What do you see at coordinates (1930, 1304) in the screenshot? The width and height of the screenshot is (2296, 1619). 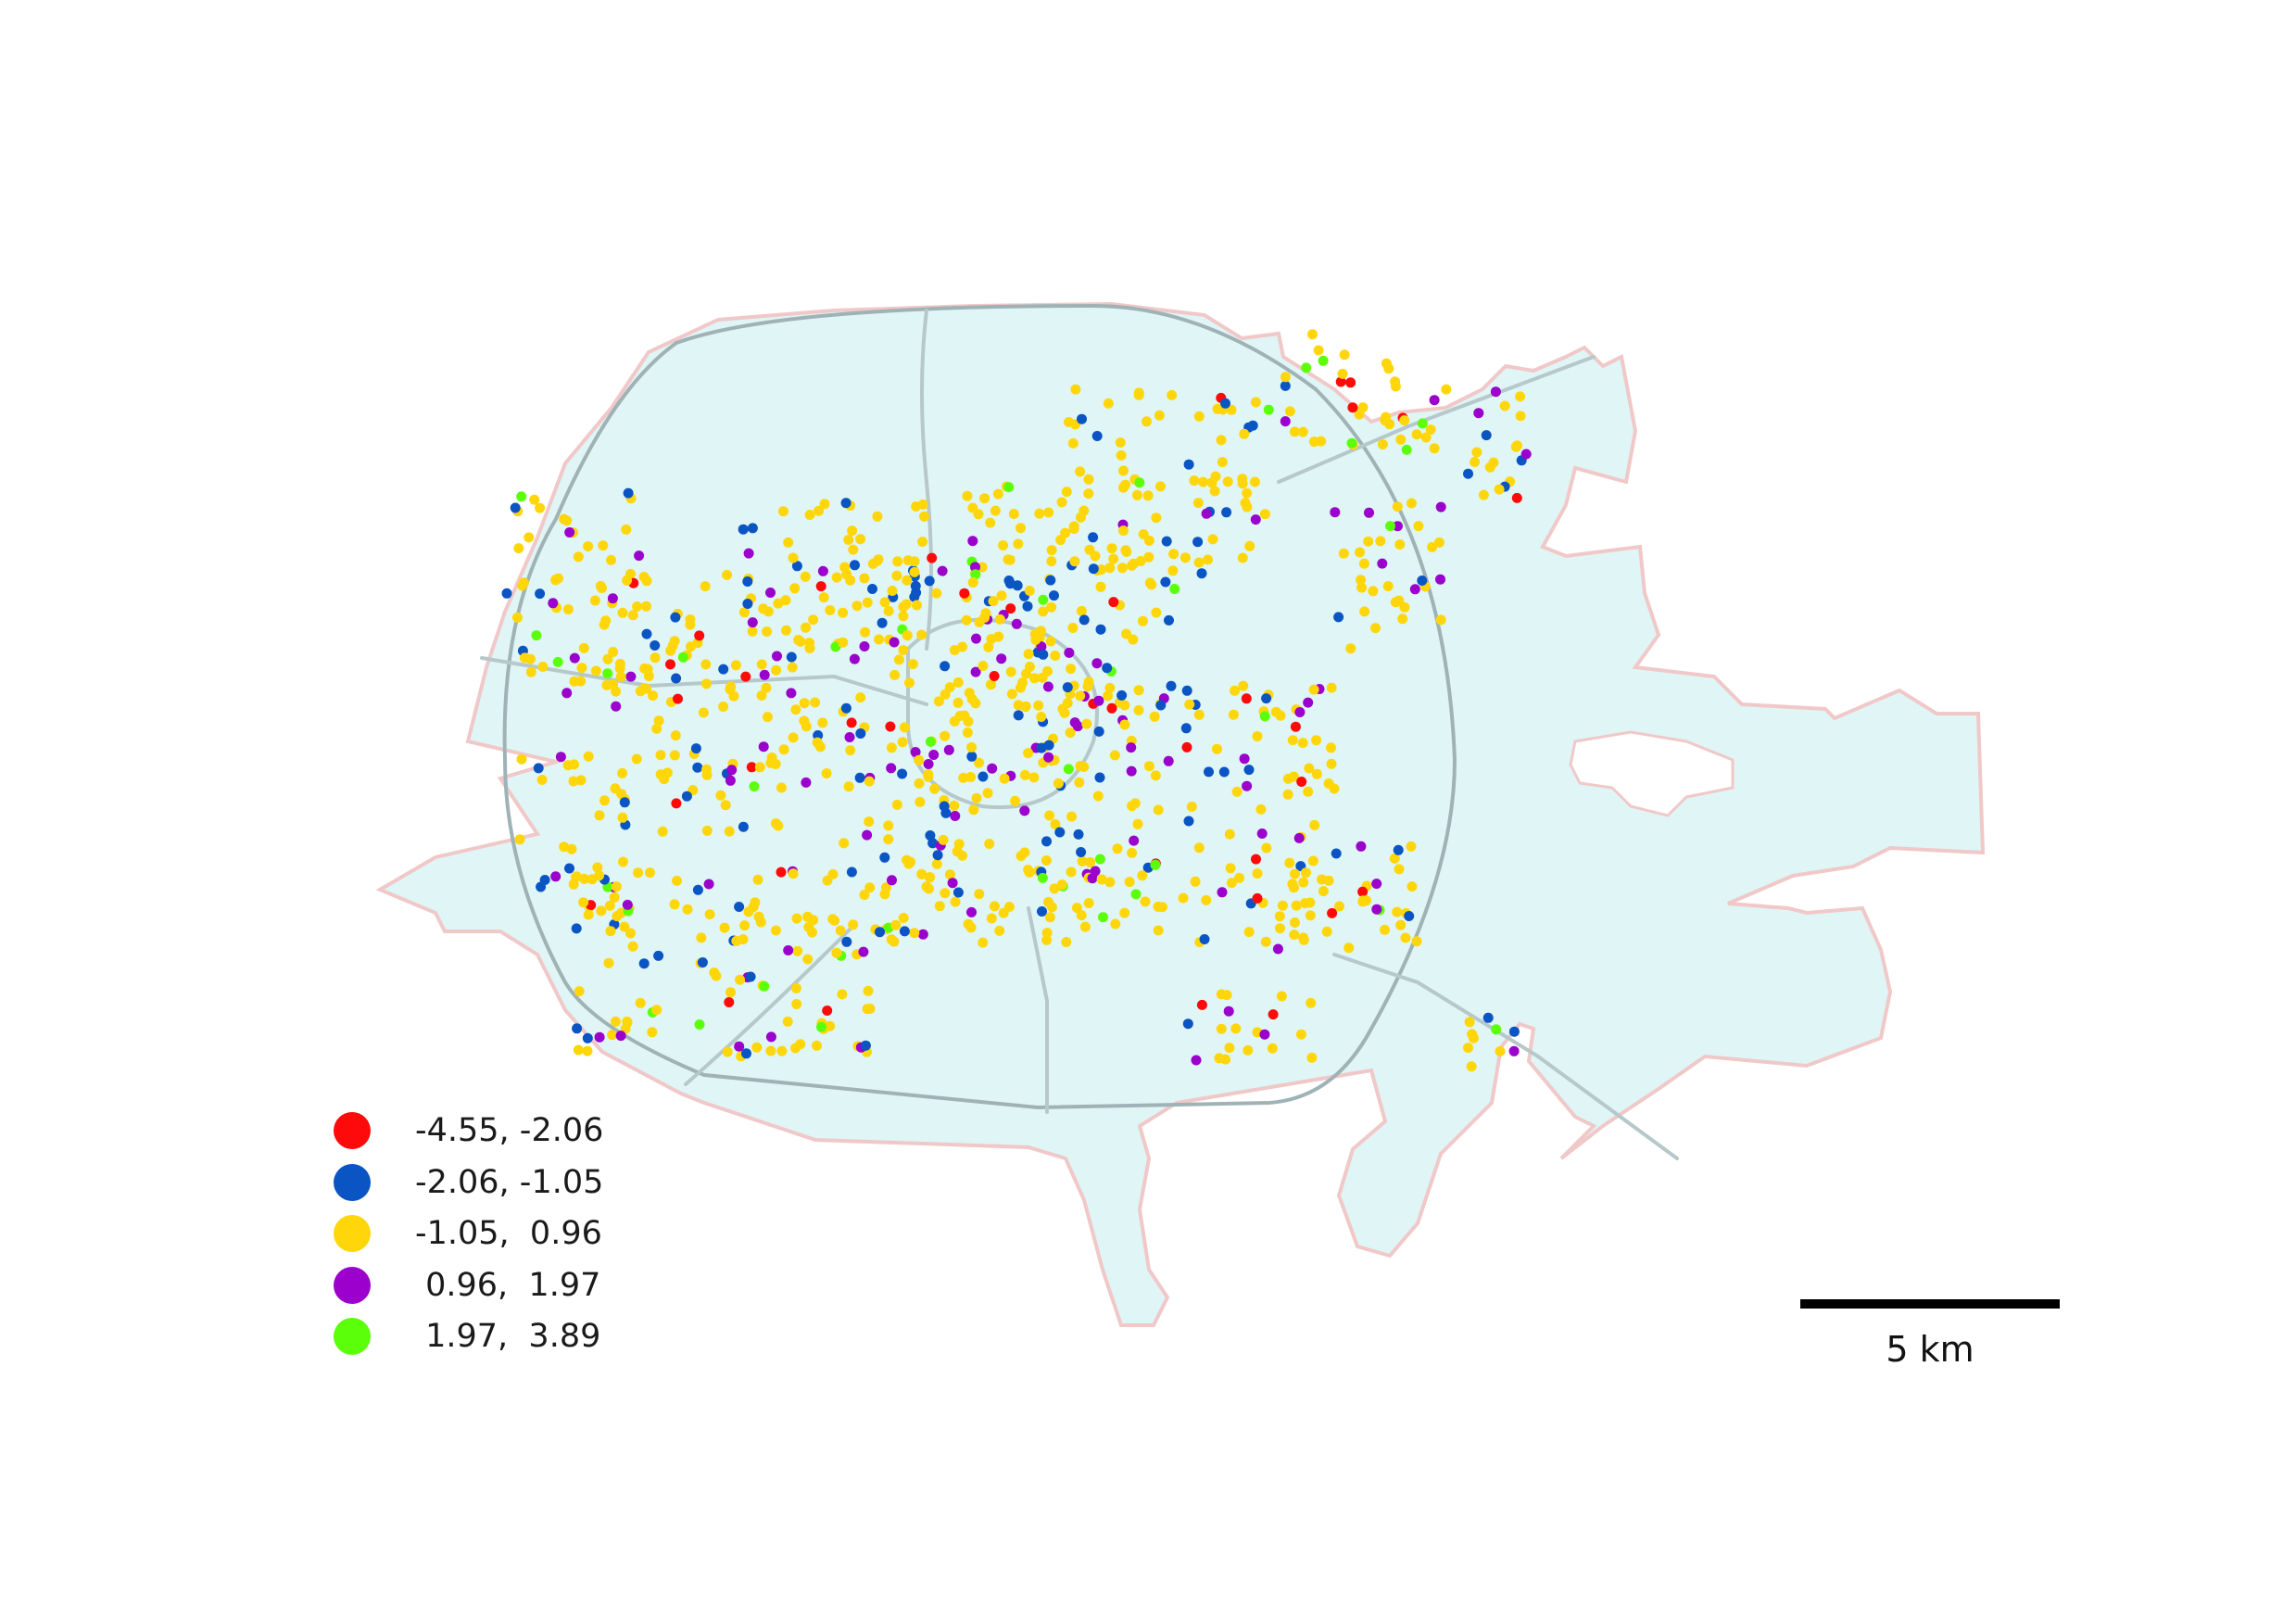 I see `scale-bar-line` at bounding box center [1930, 1304].